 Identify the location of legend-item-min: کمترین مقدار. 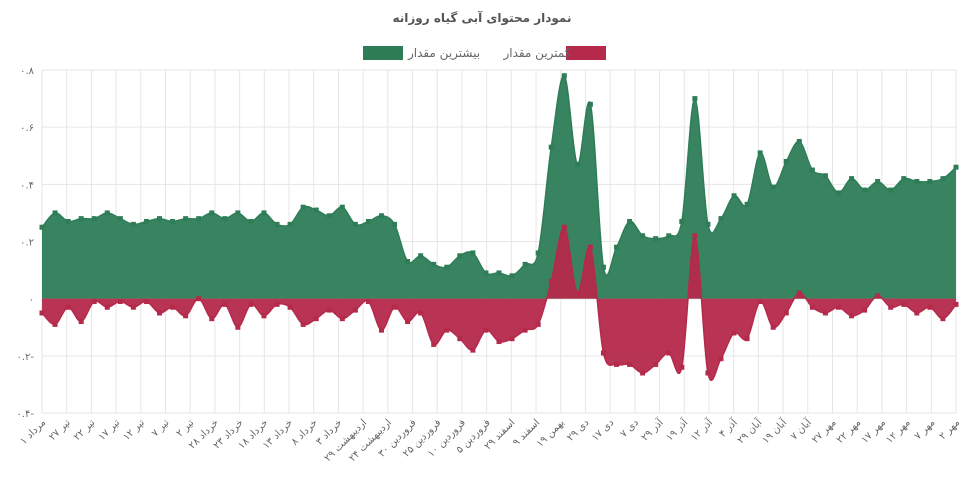
(554, 53).